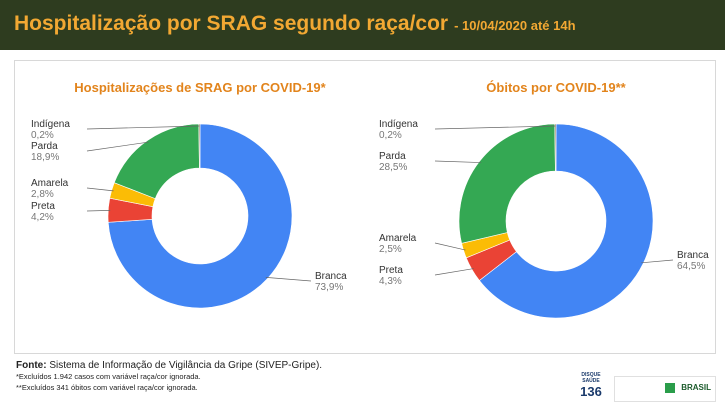 This screenshot has width=725, height=408. What do you see at coordinates (231, 23) in the screenshot?
I see `title-text: Hospitalização por SRAG segundo raça/cor` at bounding box center [231, 23].